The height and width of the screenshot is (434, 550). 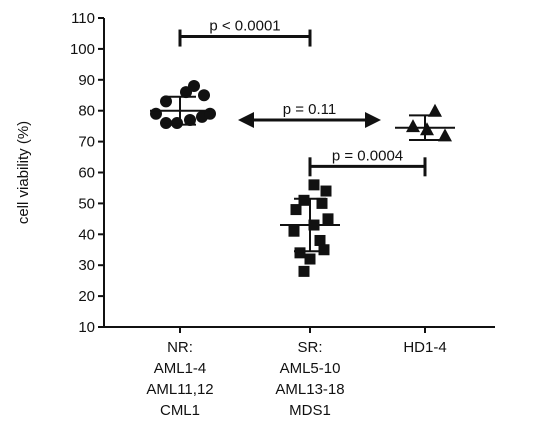 I want to click on y-tick-label: 90, so click(x=86, y=80).